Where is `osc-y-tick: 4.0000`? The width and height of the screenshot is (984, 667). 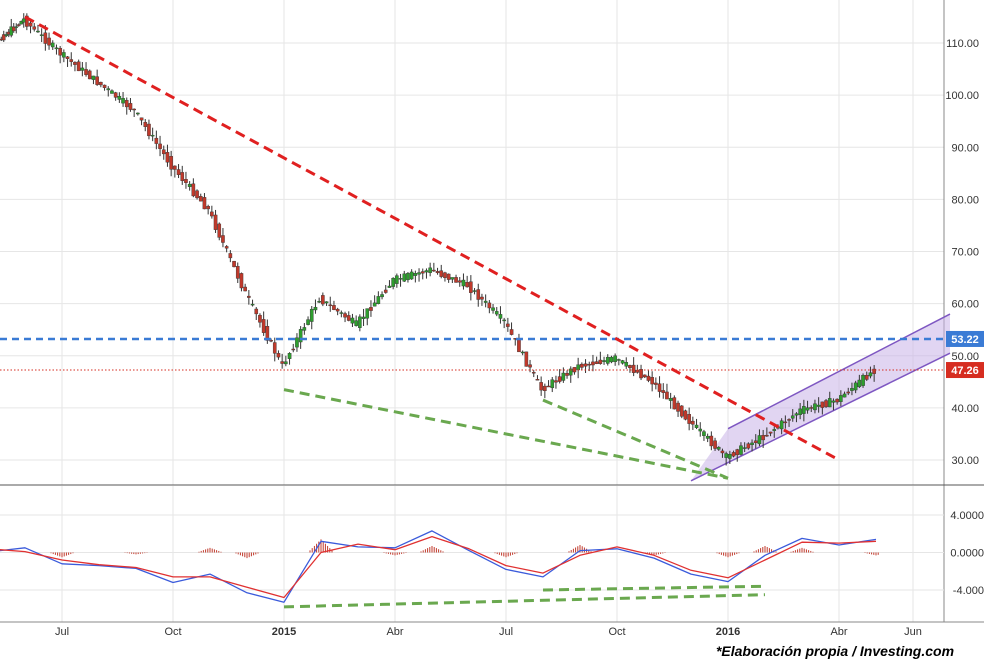 osc-y-tick: 4.0000 is located at coordinates (967, 516).